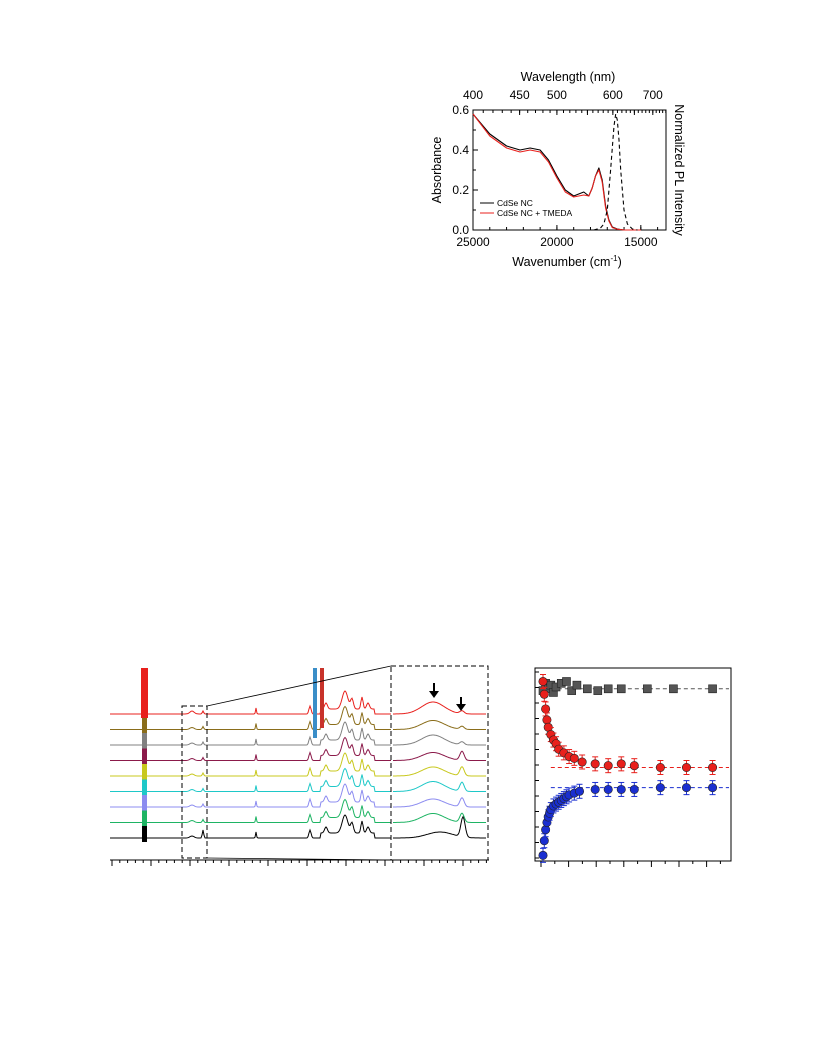 The image size is (816, 1056). Describe the element at coordinates (315, 703) in the screenshot. I see `p2-blue-peak-bar` at that location.